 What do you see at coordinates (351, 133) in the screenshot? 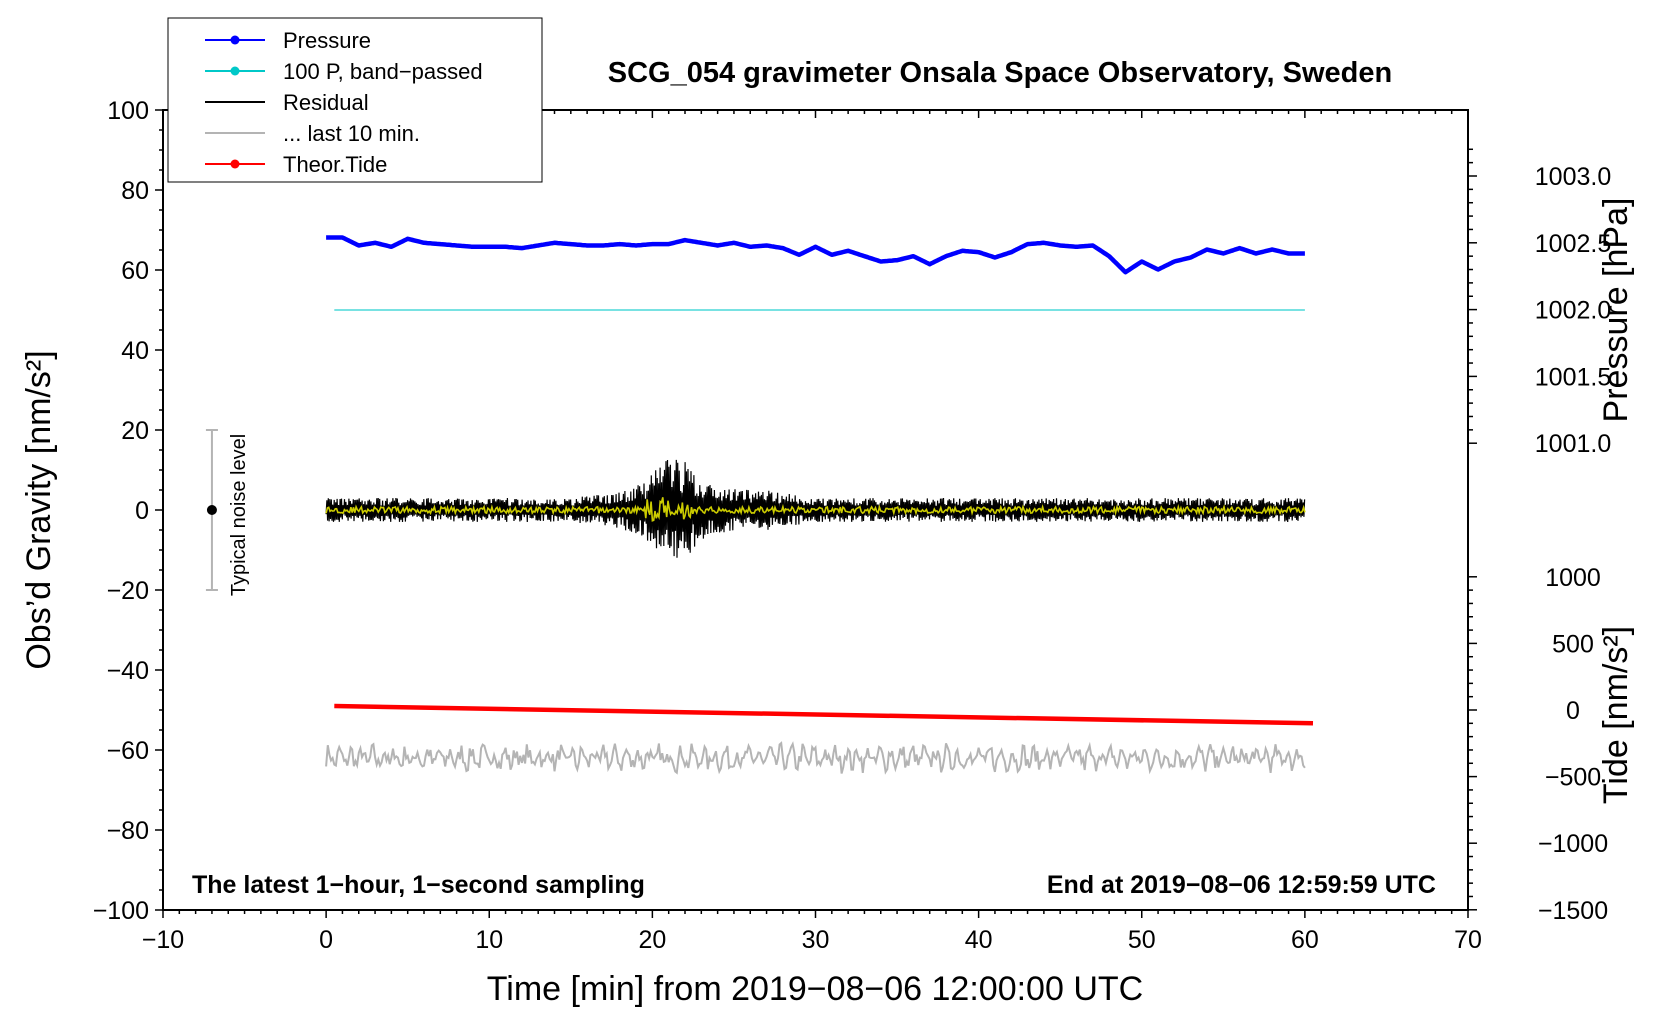
I see `legend-label: ... last 10 min.` at bounding box center [351, 133].